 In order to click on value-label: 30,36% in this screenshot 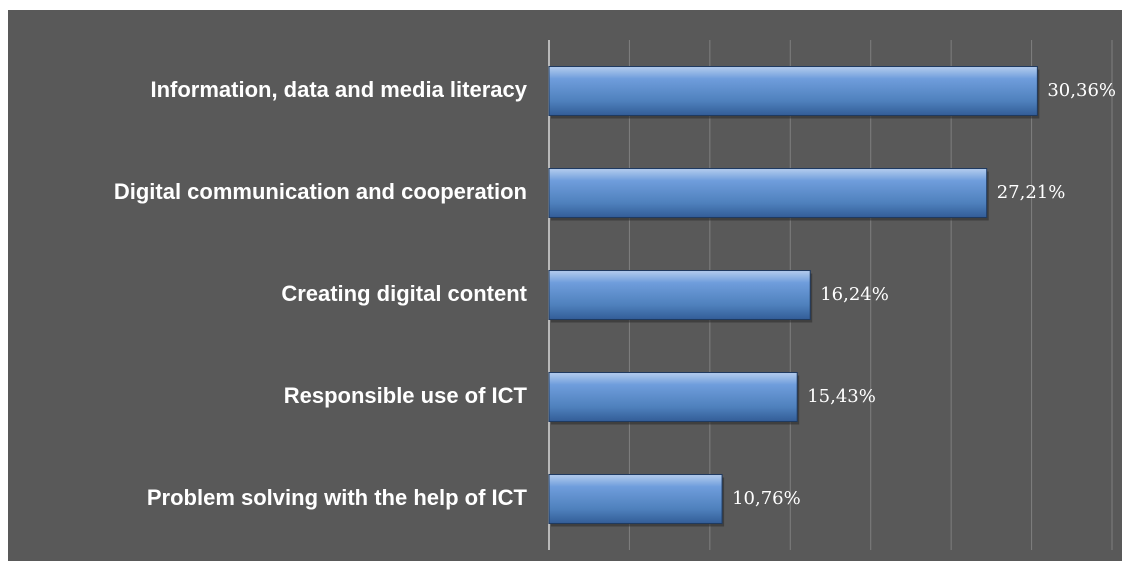, I will do `click(1081, 90)`.